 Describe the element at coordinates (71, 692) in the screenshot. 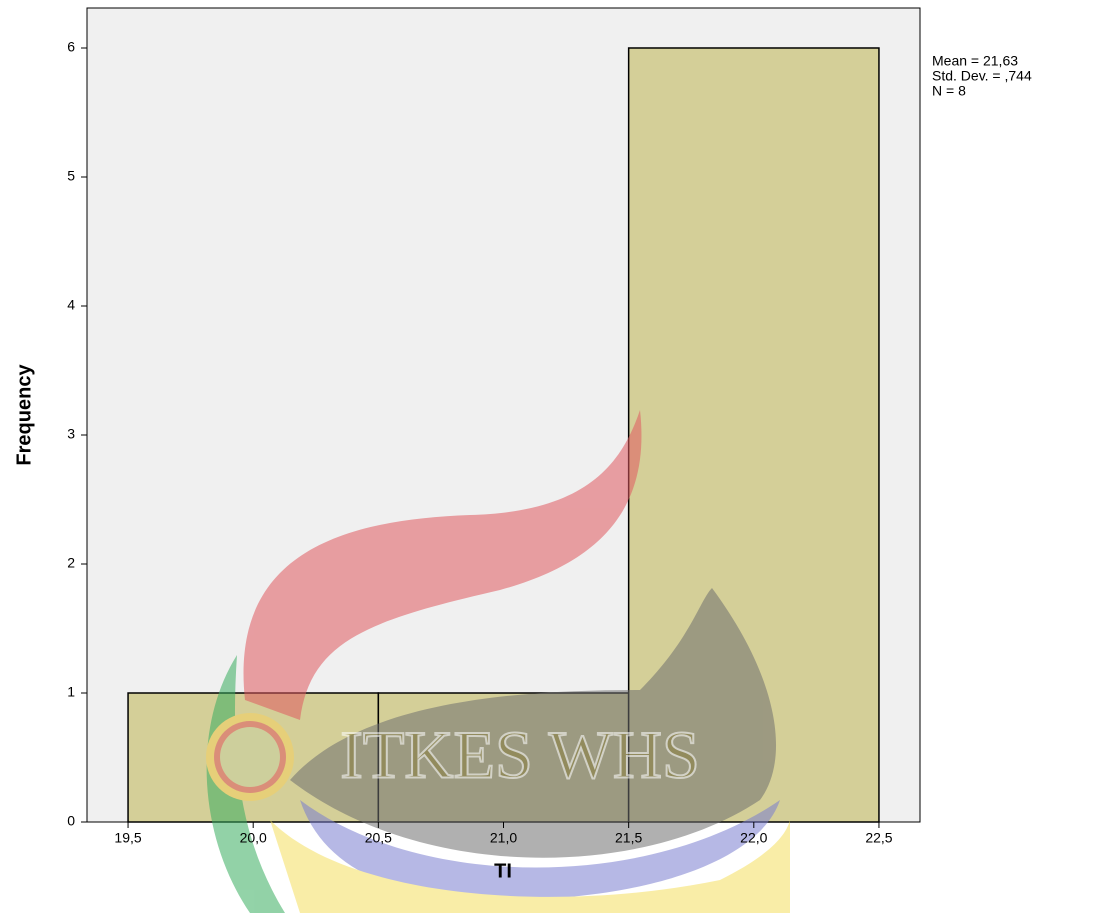

I see `y-tick-label: 1` at that location.